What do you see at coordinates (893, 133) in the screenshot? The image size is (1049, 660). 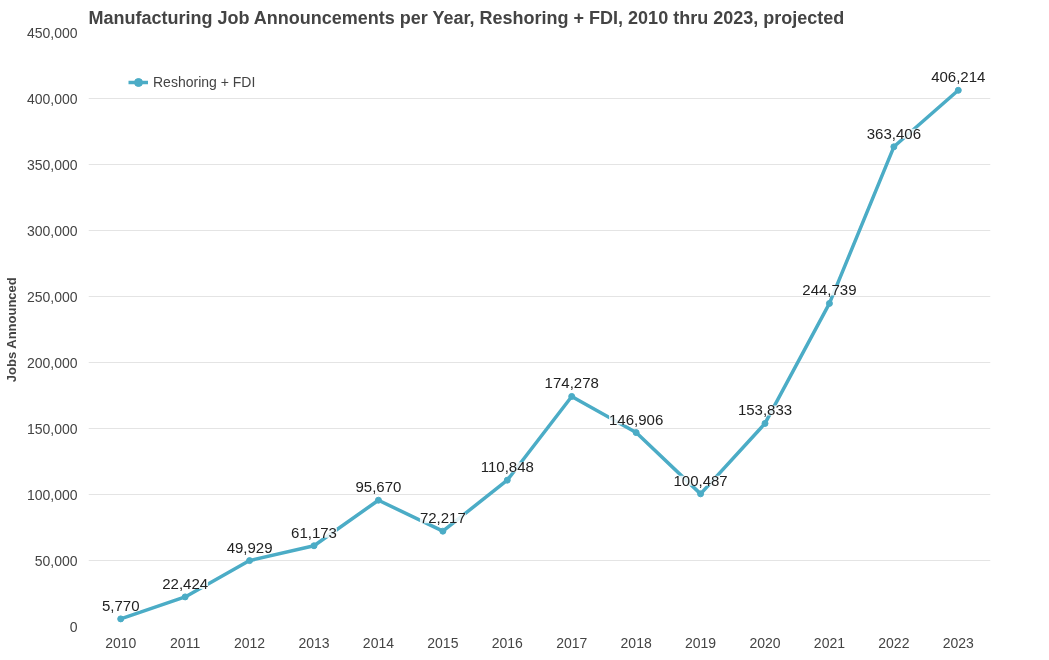 I see `data-label: 363,406` at bounding box center [893, 133].